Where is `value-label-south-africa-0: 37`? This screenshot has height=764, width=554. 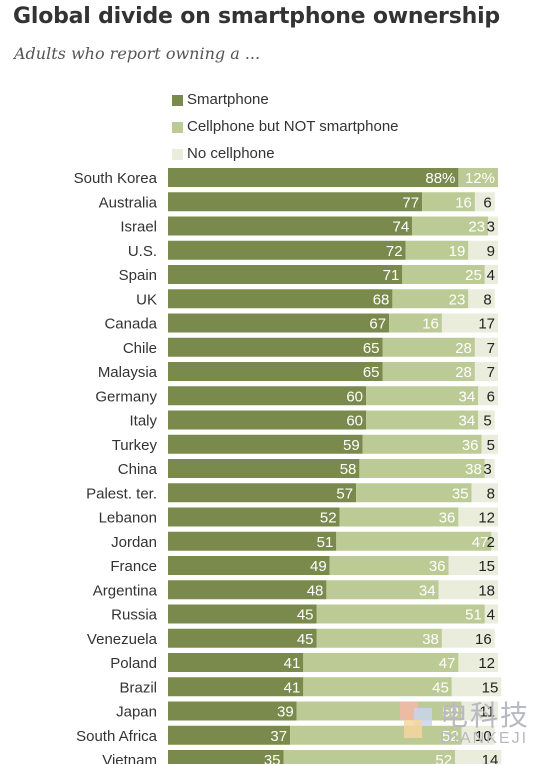
value-label-south-africa-0: 37 is located at coordinates (278, 736).